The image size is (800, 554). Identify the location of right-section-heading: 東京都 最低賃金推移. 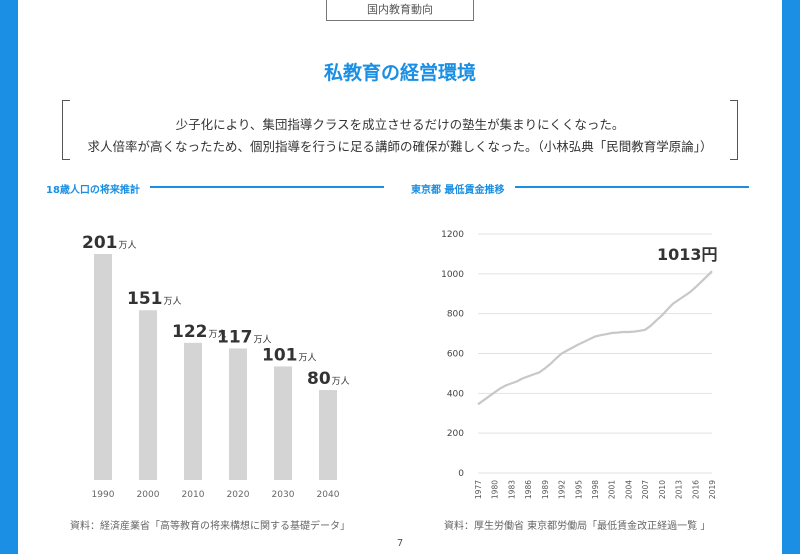
(458, 190).